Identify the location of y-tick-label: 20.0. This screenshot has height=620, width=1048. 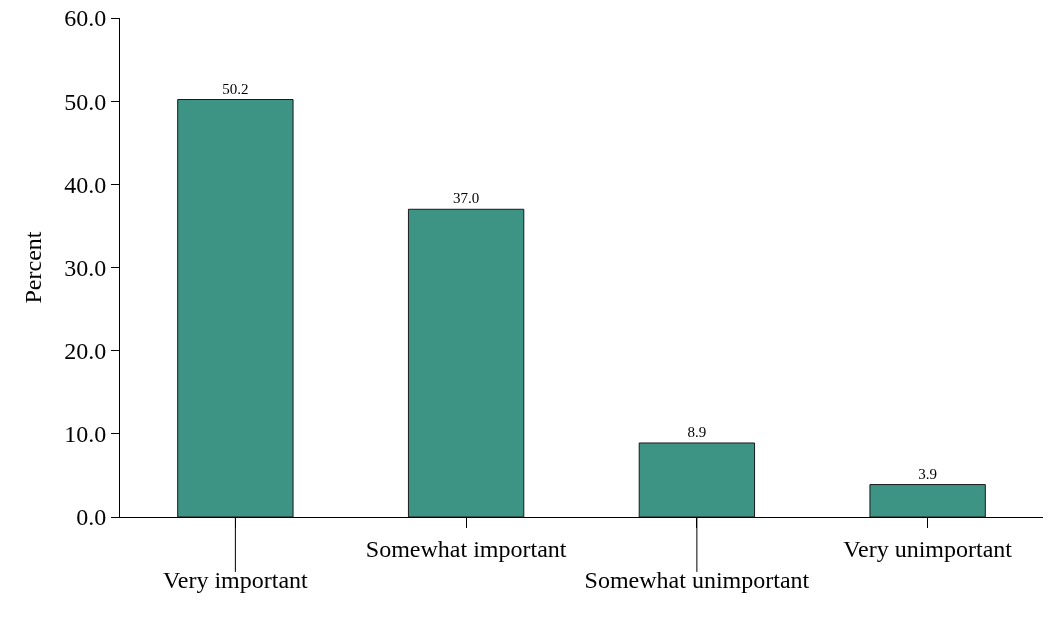
(85, 351).